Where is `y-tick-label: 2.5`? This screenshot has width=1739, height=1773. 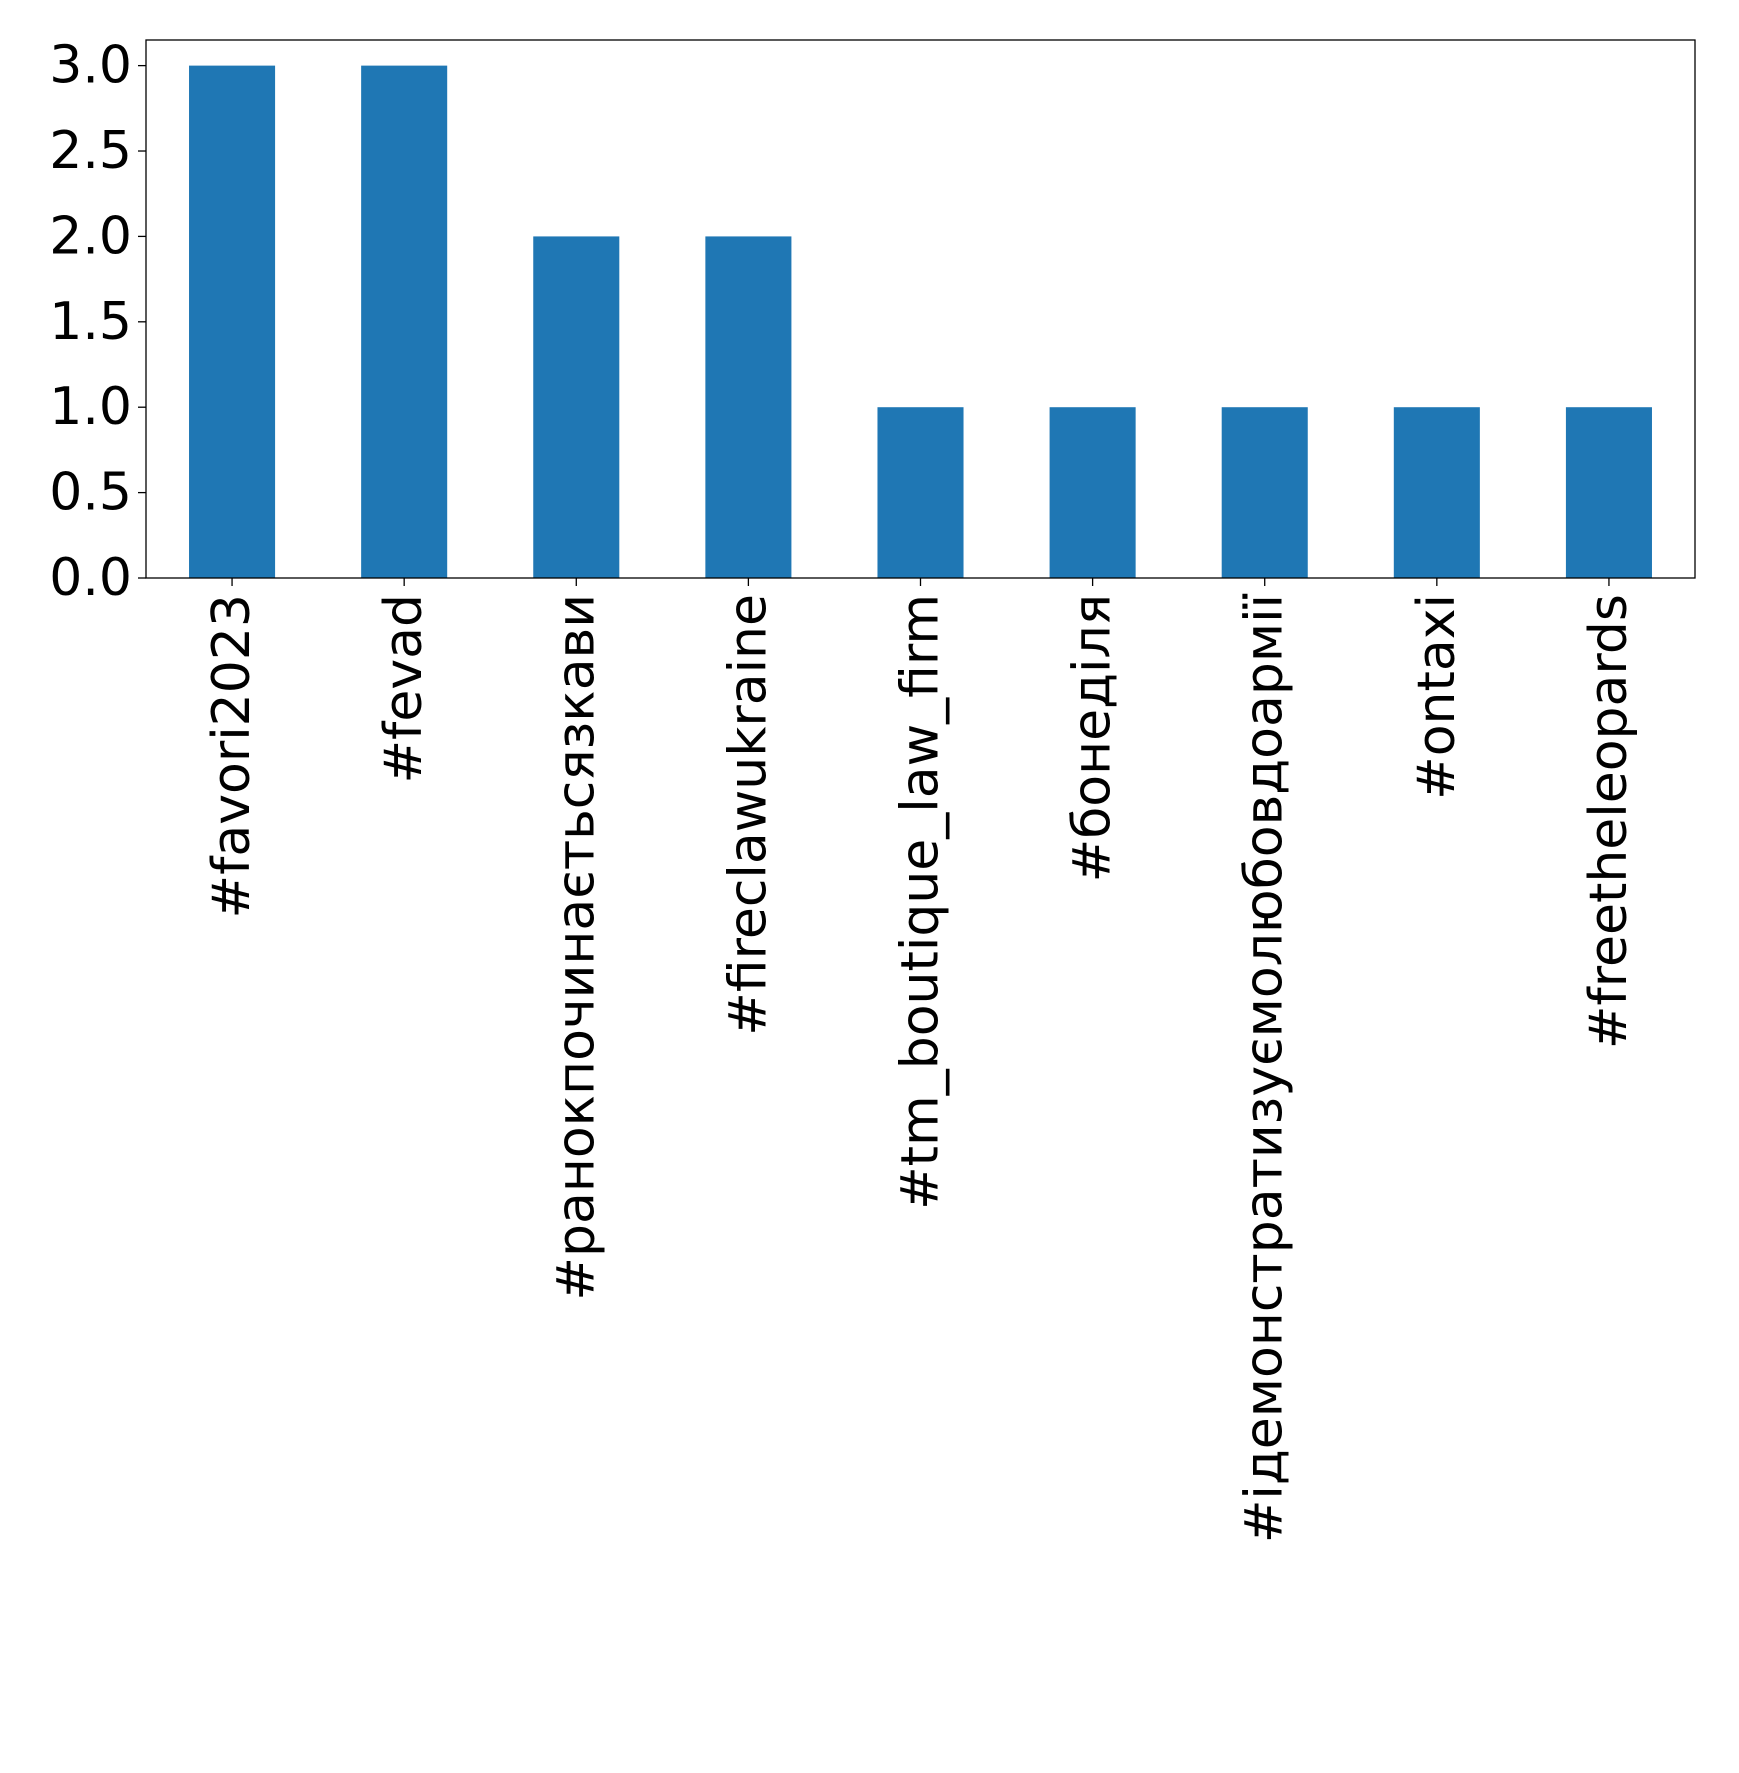 y-tick-label: 2.5 is located at coordinates (90, 151).